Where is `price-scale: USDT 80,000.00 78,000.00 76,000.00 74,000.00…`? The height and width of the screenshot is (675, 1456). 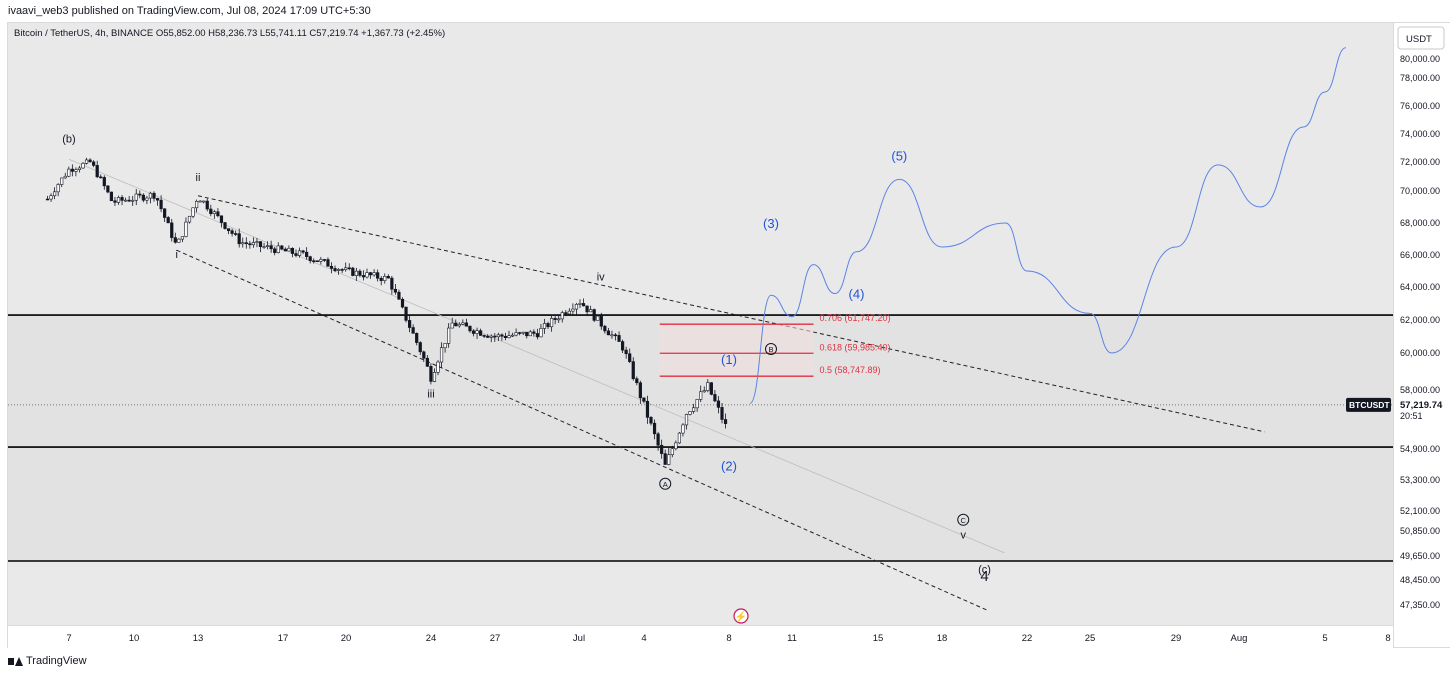
price-scale: USDT 80,000.00 78,000.00 76,000.00 74,000.00… is located at coordinates (1421, 335).